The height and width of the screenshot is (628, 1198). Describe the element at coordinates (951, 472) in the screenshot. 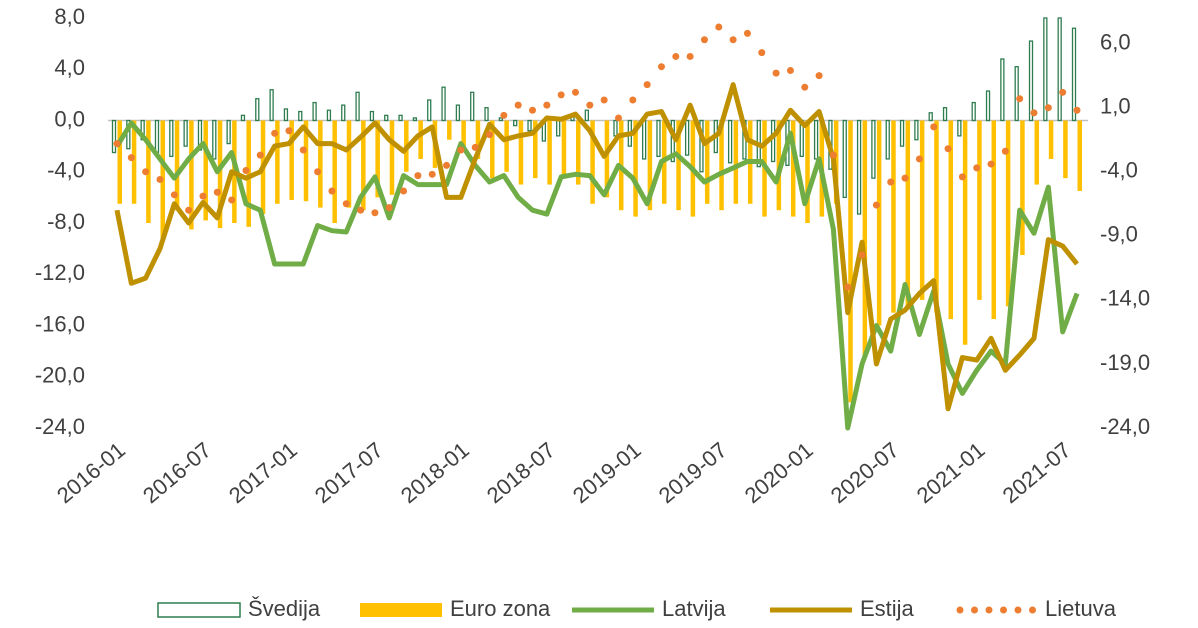

I see `x-tick-label: 2021-01` at that location.